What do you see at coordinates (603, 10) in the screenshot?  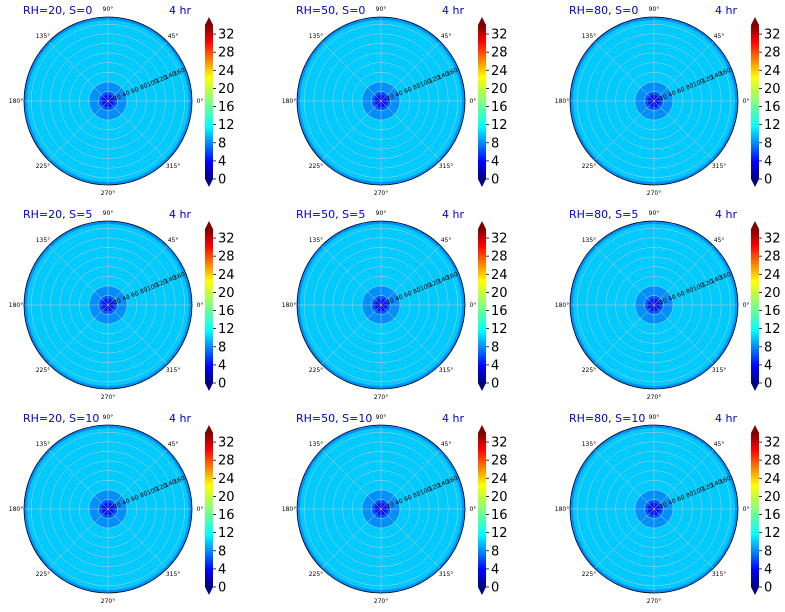 I see `panel-title: RH=80, S=0` at bounding box center [603, 10].